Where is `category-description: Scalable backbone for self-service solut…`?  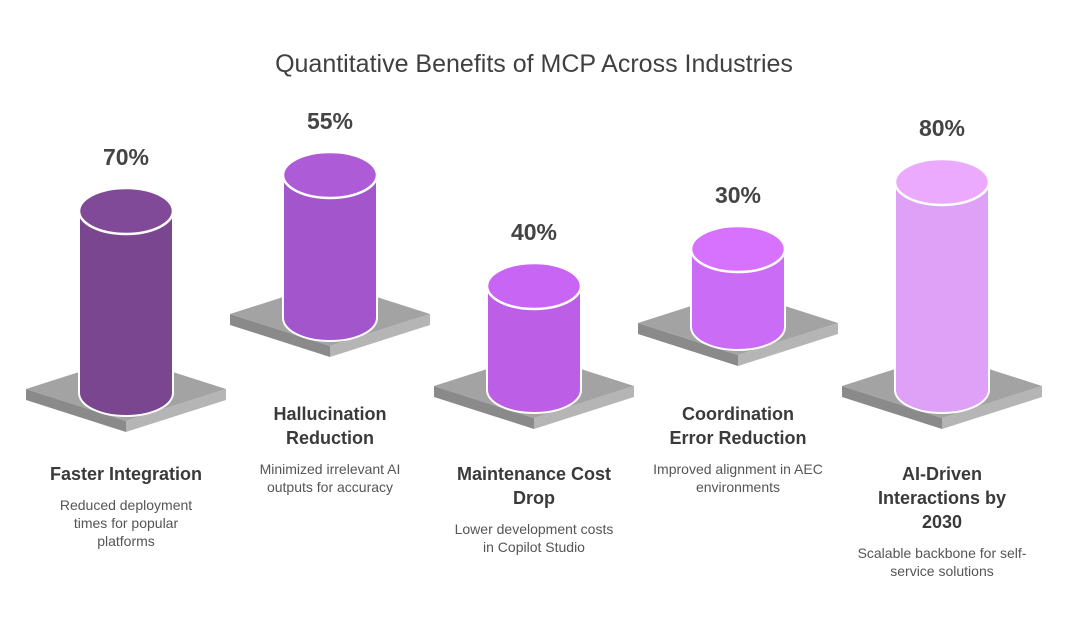
category-description: Scalable backbone for self-service solut… is located at coordinates (942, 562).